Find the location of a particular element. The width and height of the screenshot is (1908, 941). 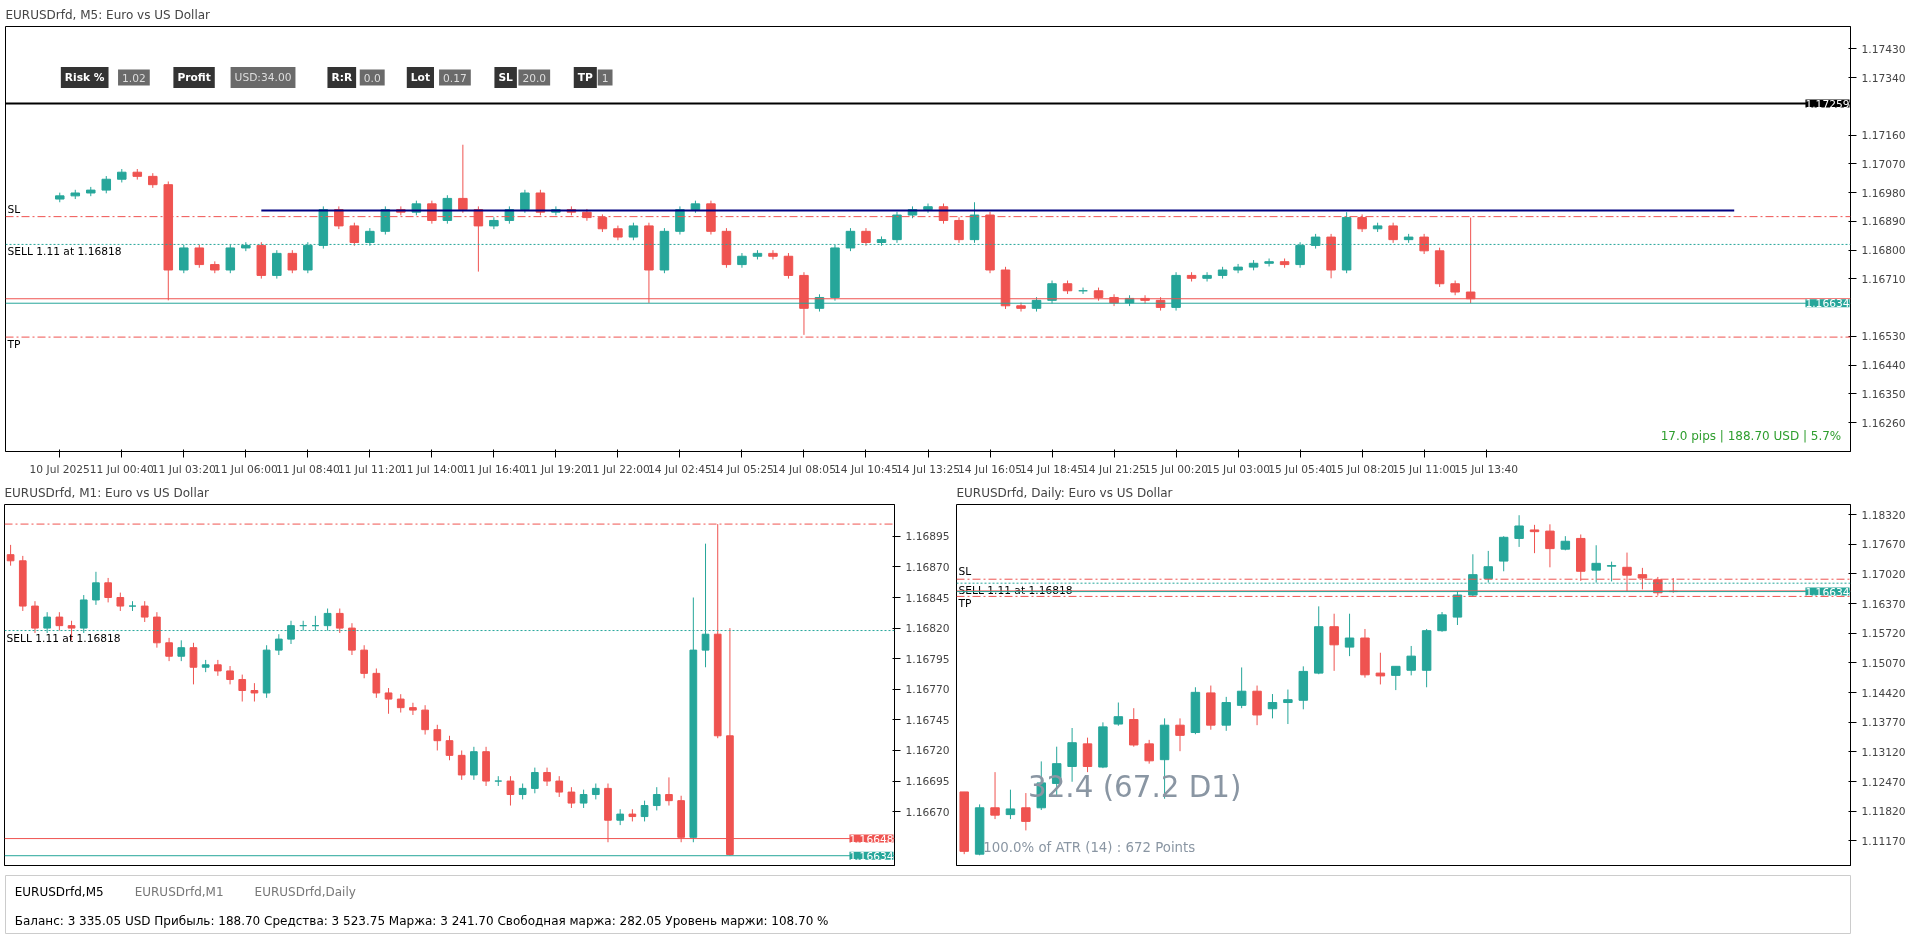

y-tick-label: 1.12470 is located at coordinates (1883, 782).